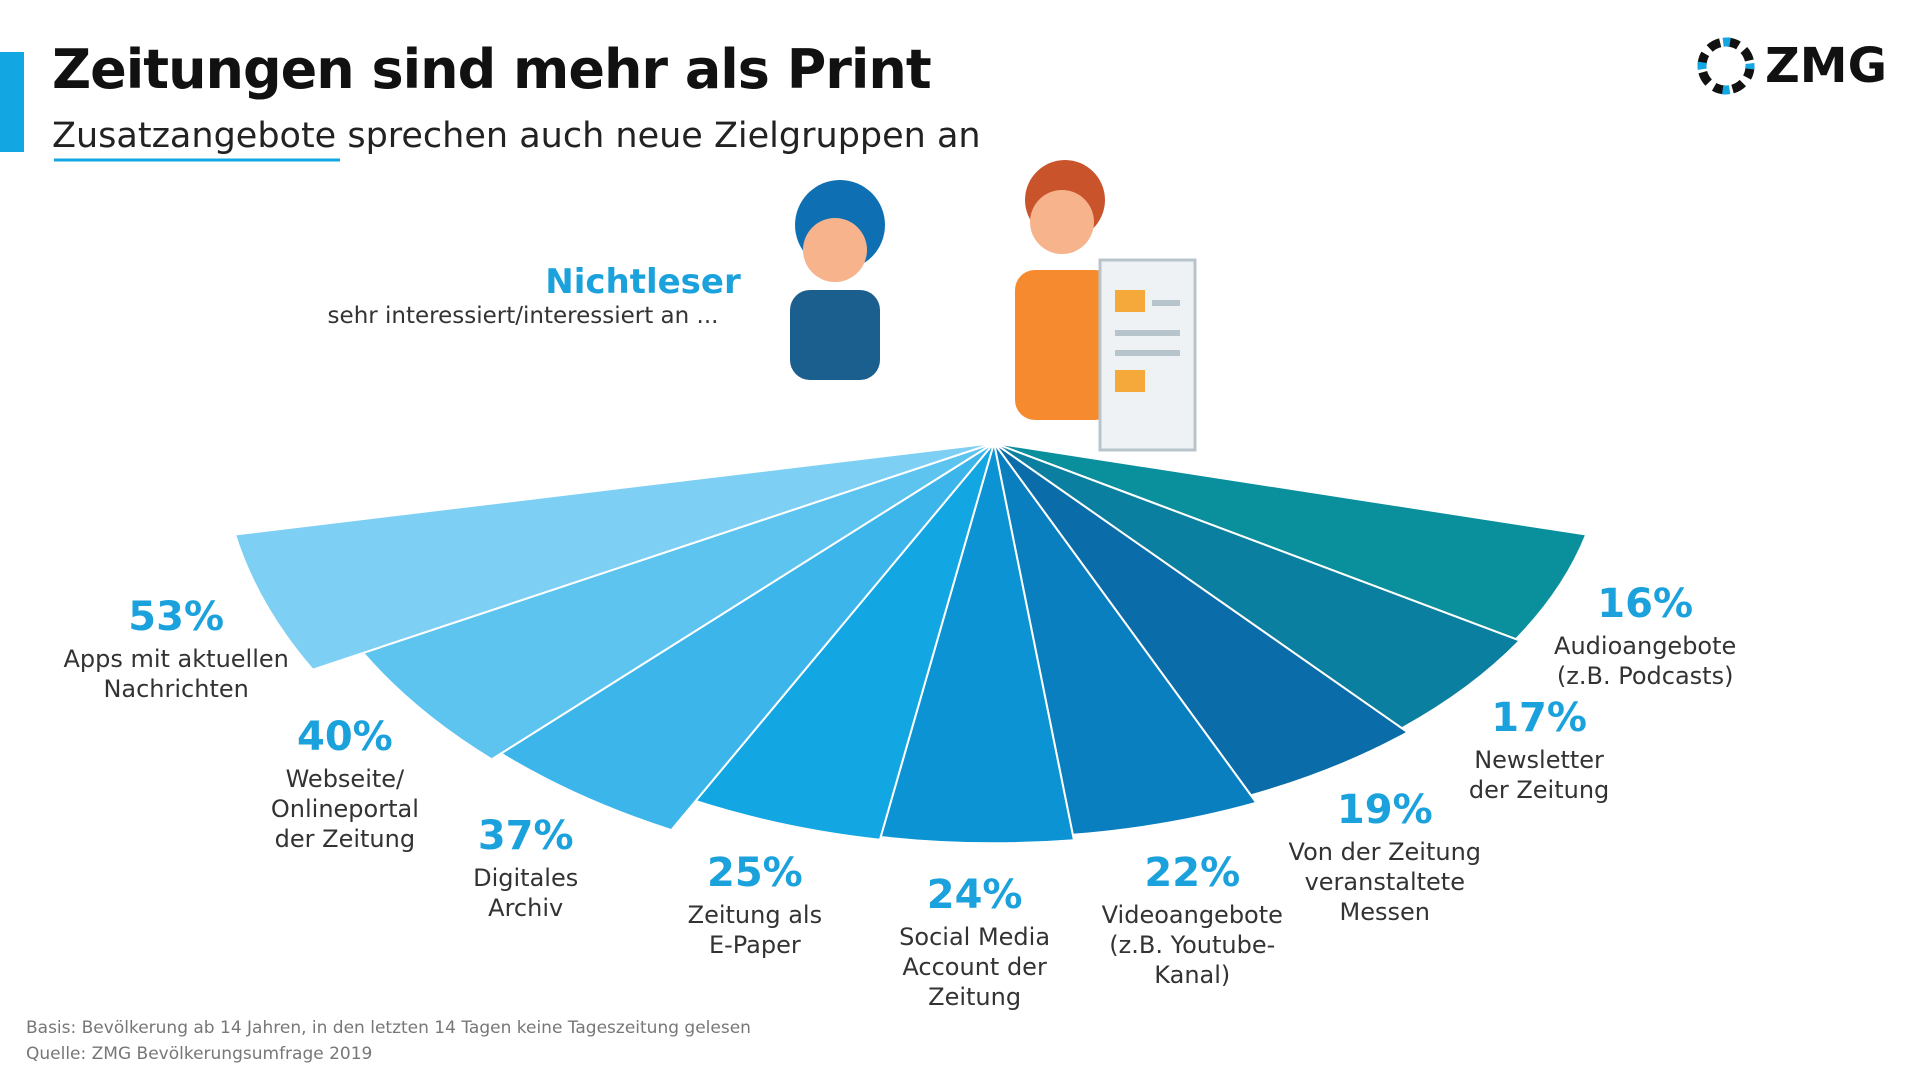 The width and height of the screenshot is (1920, 1080). I want to click on value-label: 37%, so click(525, 836).